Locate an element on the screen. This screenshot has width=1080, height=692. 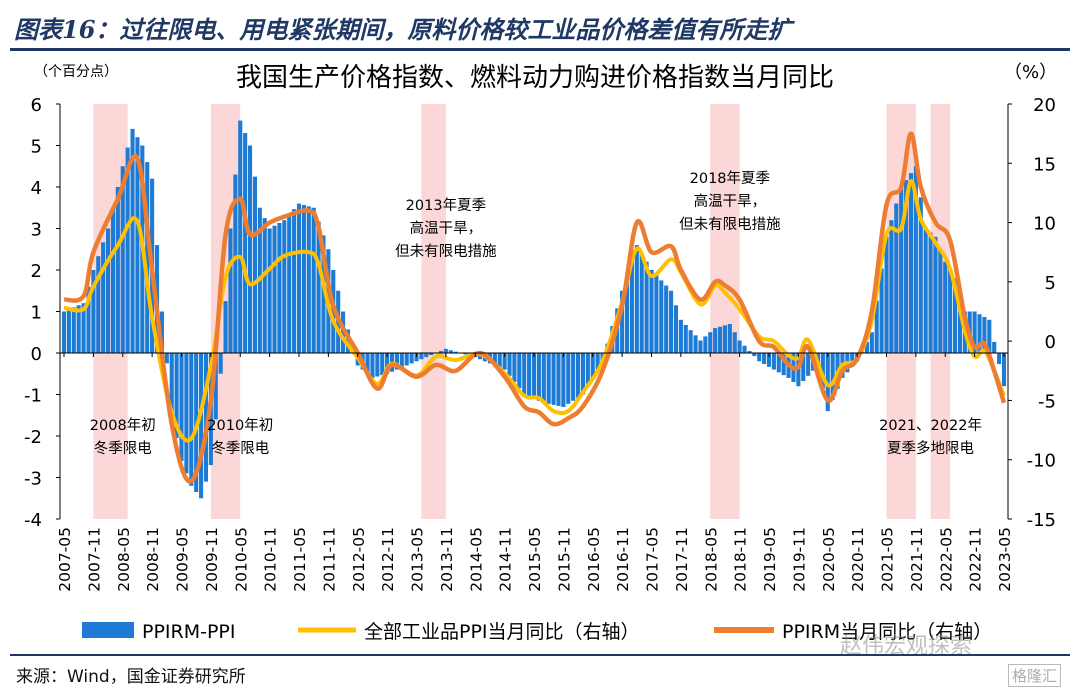
x-tick-label: 2020-05 is located at coordinates (829, 559).